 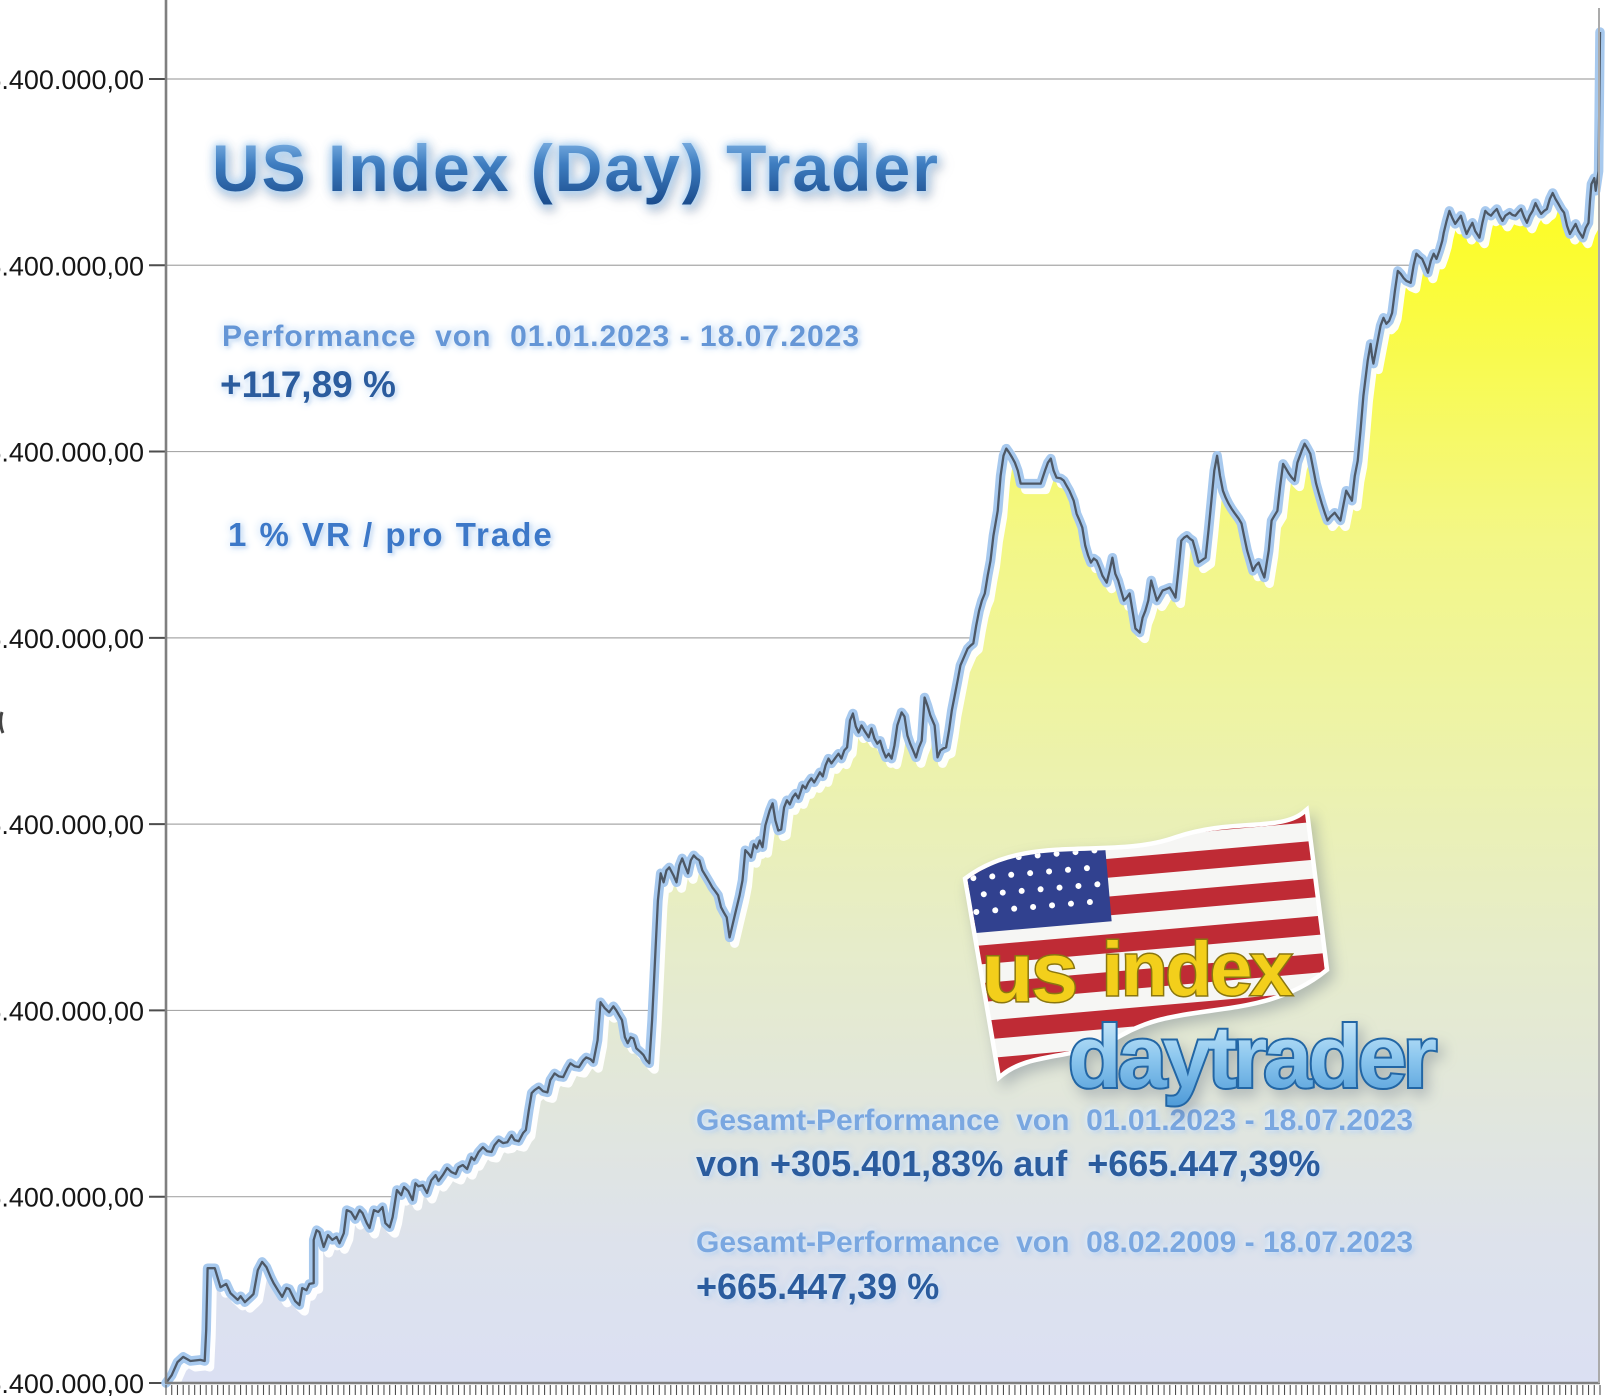 What do you see at coordinates (308, 384) in the screenshot?
I see `performance-value-label: +117,89 %` at bounding box center [308, 384].